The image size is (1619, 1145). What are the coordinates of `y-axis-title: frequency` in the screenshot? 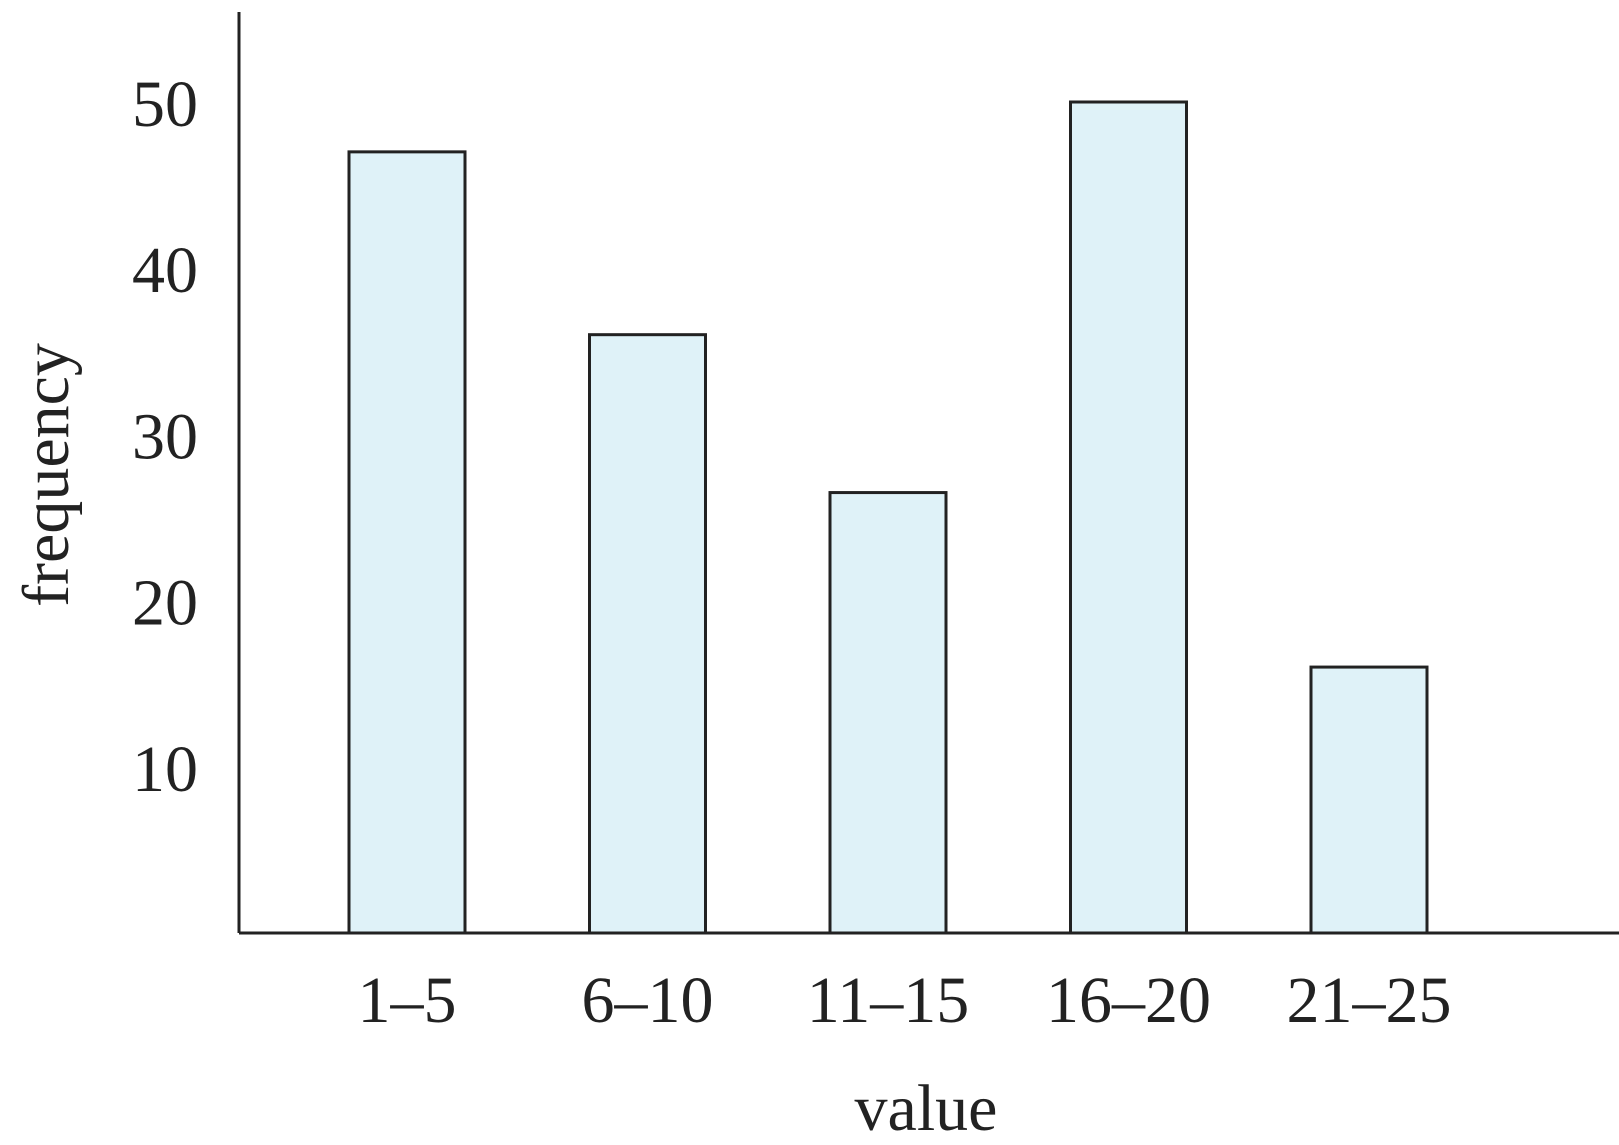 It's located at (46, 475).